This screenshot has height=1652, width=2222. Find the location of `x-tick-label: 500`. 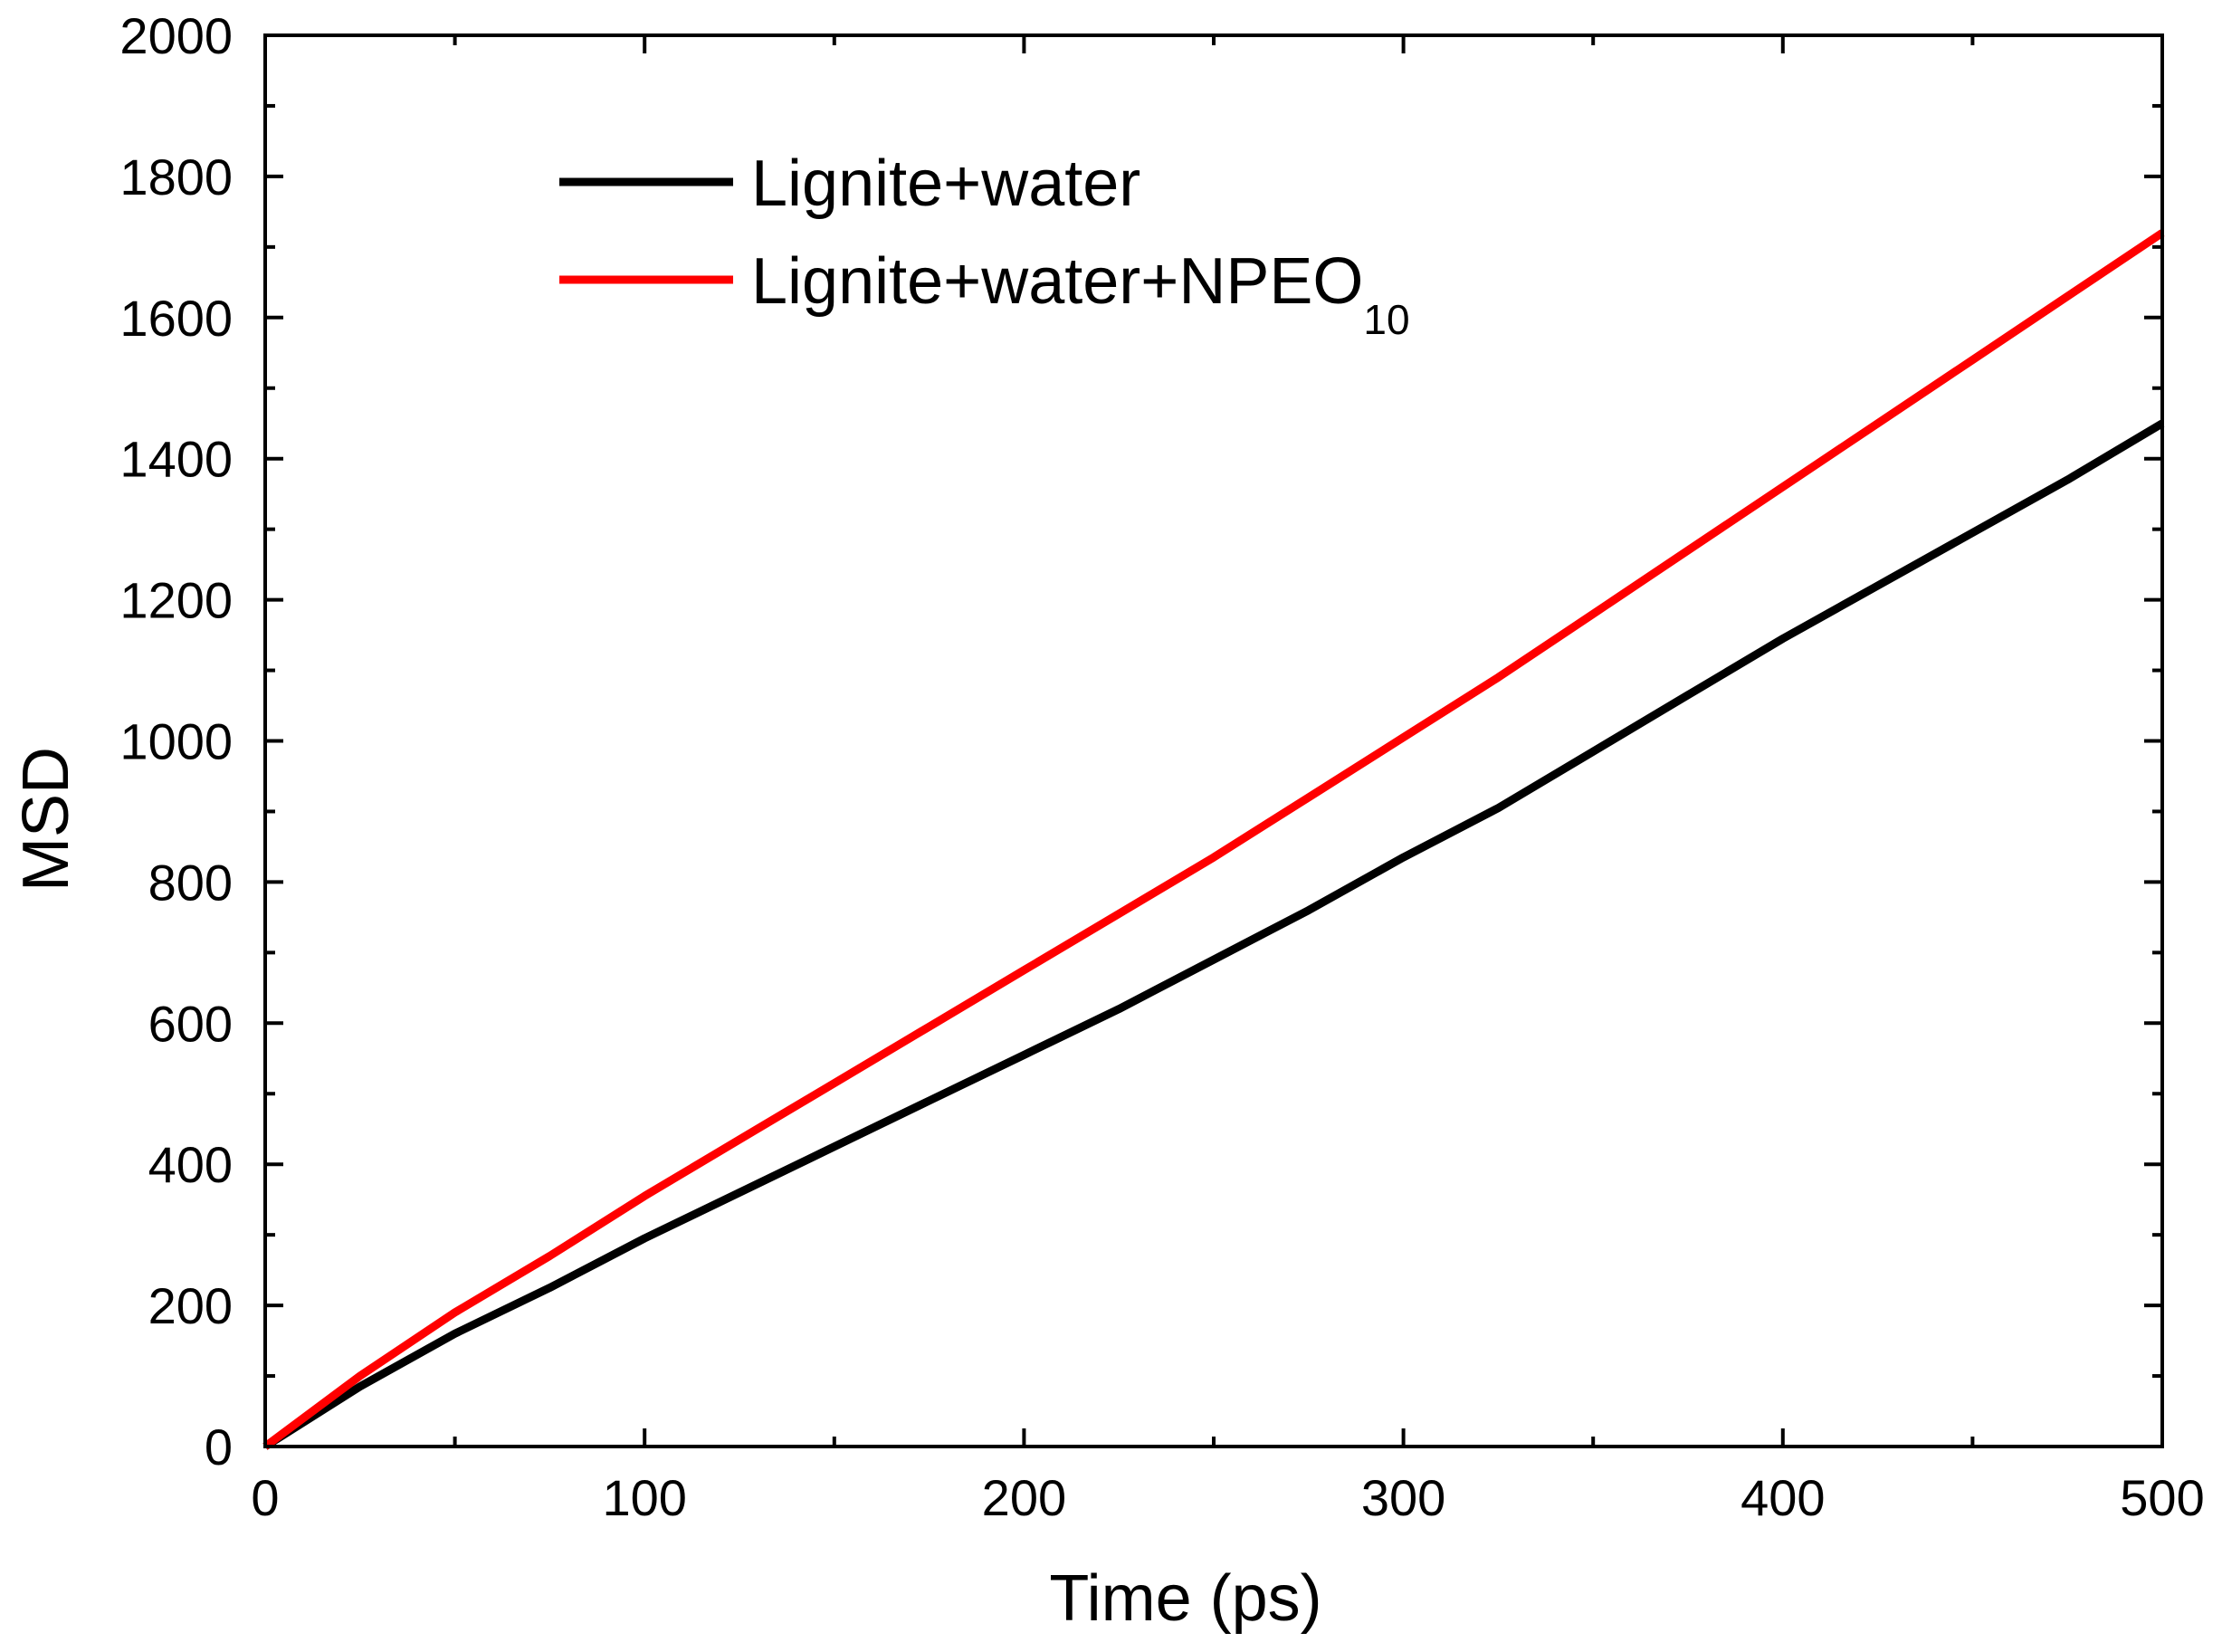

x-tick-label: 500 is located at coordinates (2162, 1497).